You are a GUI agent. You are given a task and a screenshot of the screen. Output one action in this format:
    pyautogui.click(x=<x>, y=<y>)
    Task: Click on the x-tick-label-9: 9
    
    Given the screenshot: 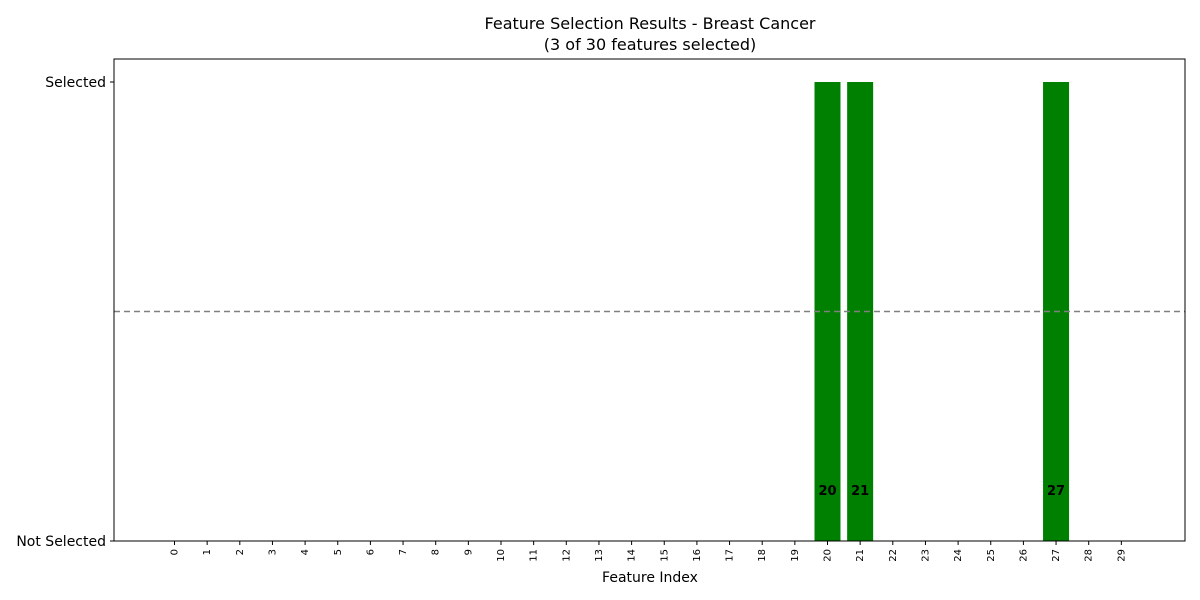 What is the action you would take?
    pyautogui.click(x=468, y=552)
    